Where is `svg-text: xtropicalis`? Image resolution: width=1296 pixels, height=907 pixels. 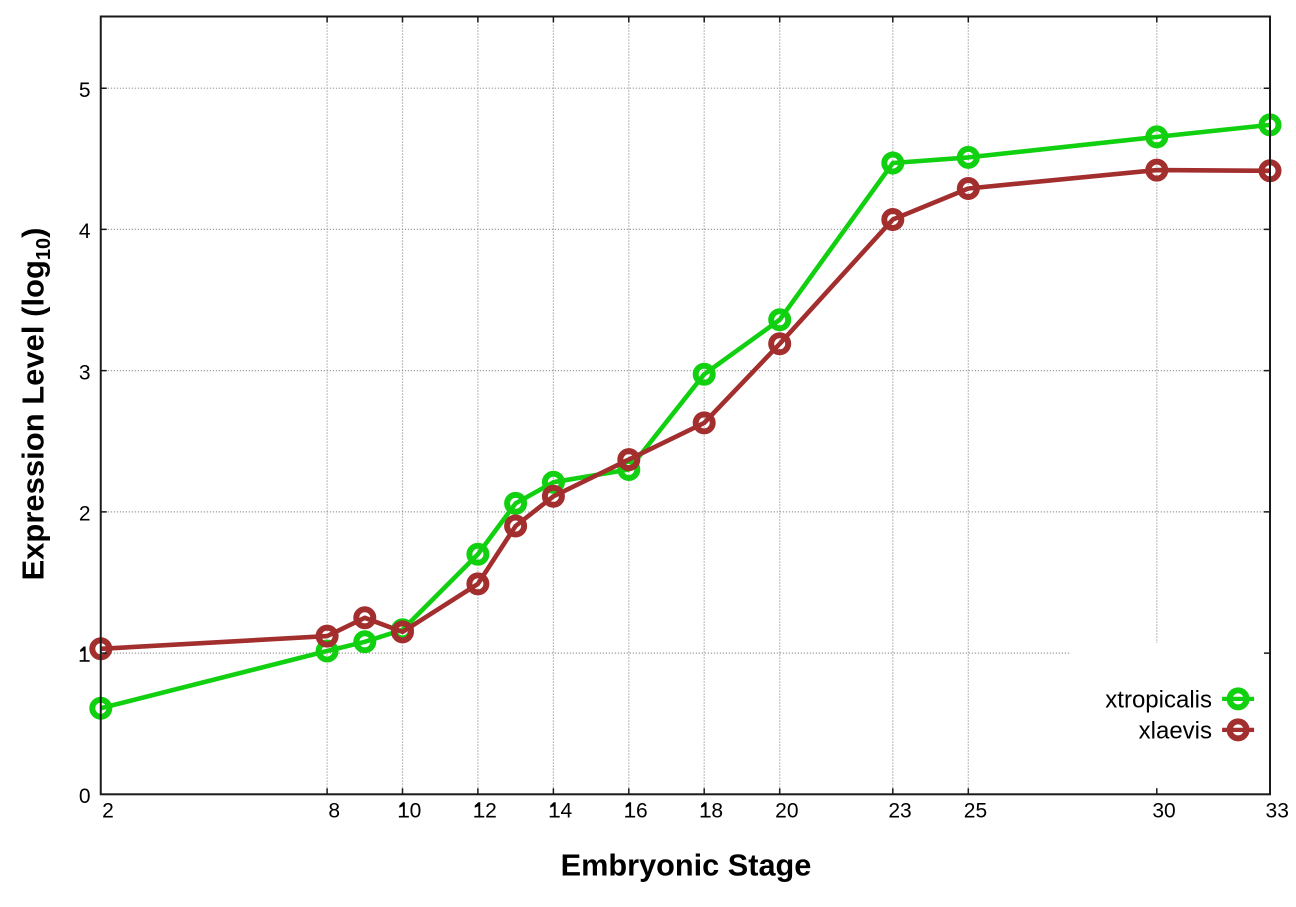
svg-text: xtropicalis is located at coordinates (1158, 700).